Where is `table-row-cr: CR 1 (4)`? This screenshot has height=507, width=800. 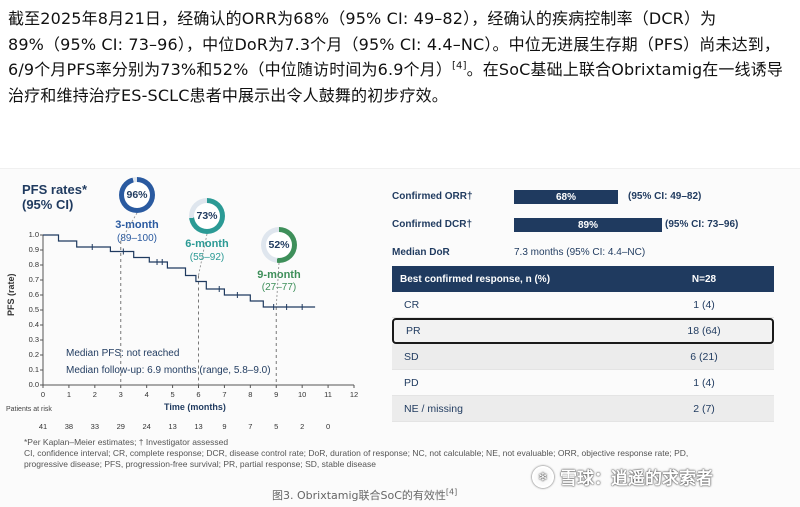 table-row-cr: CR 1 (4) is located at coordinates (583, 305).